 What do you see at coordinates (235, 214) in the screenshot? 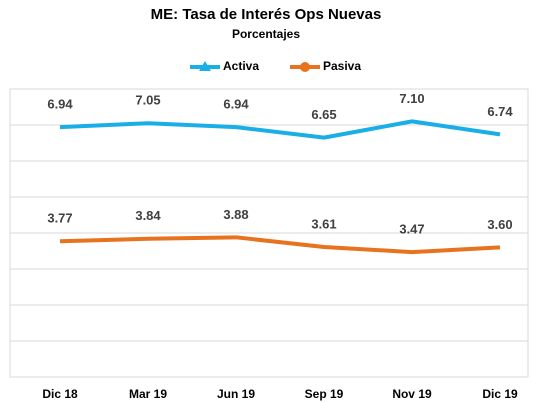
I see `data-label: 3.88` at bounding box center [235, 214].